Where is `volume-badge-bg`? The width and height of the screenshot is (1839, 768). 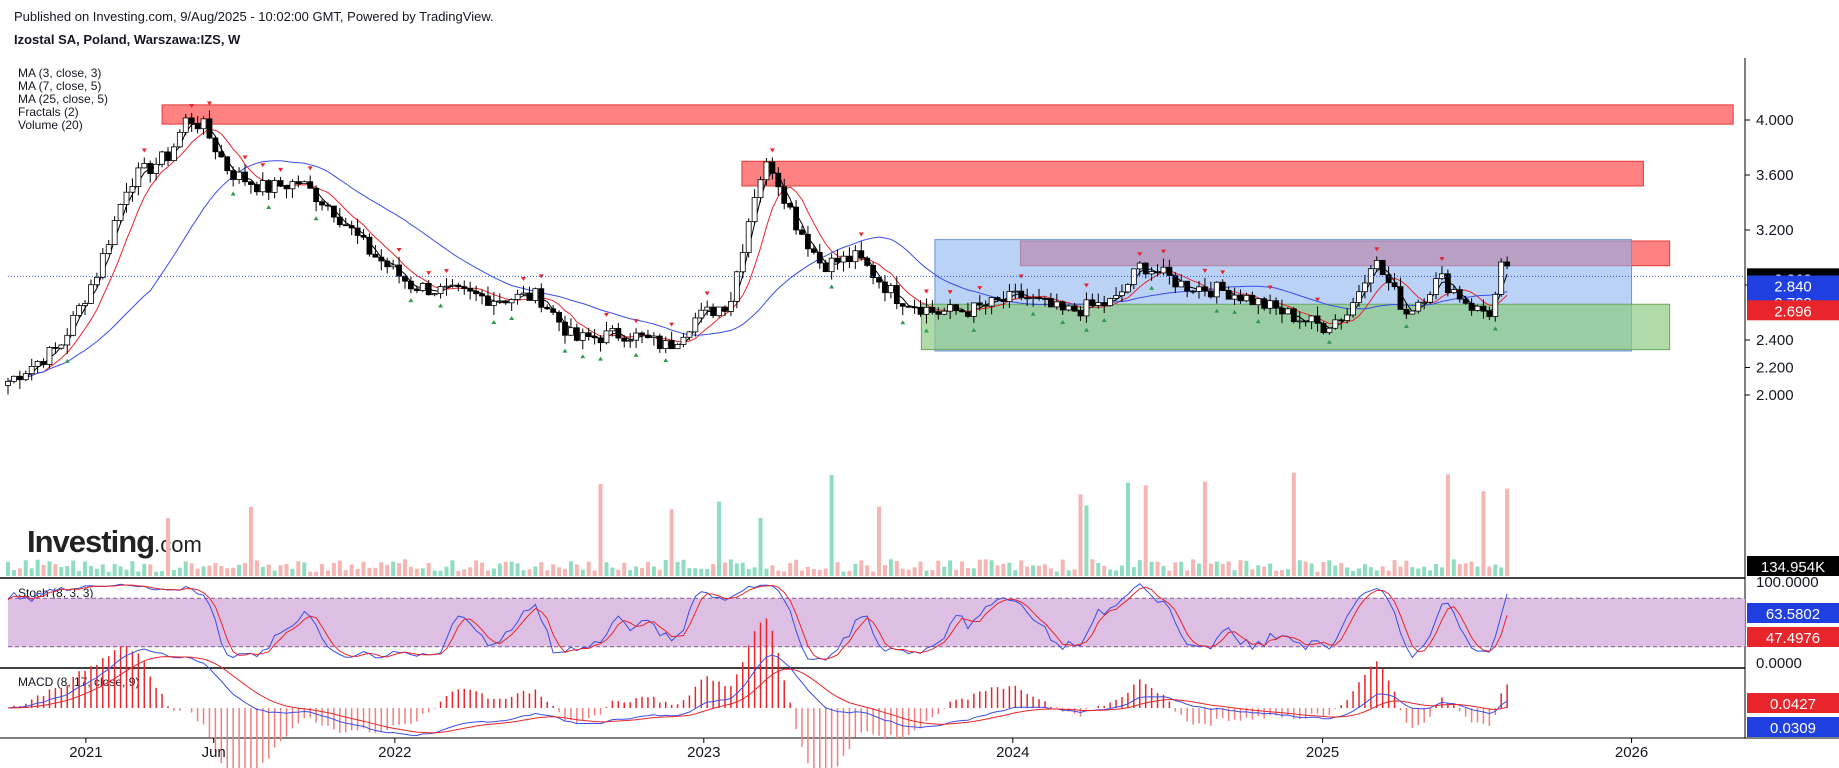
volume-badge-bg is located at coordinates (1793, 566).